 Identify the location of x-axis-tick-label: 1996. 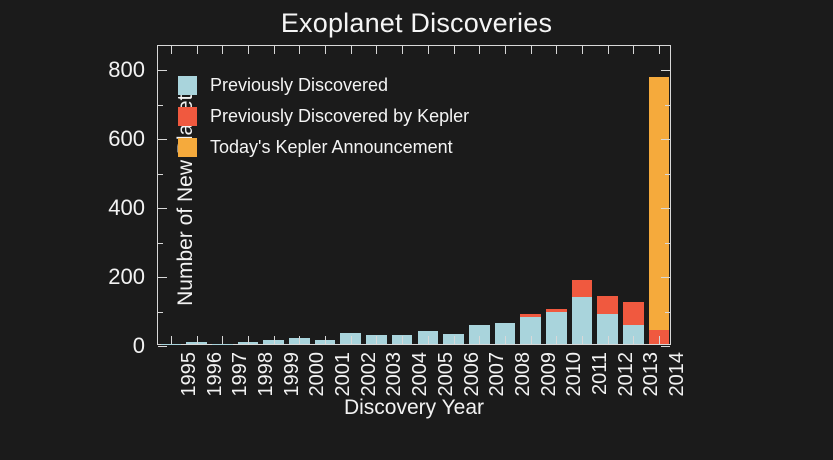
(214, 374).